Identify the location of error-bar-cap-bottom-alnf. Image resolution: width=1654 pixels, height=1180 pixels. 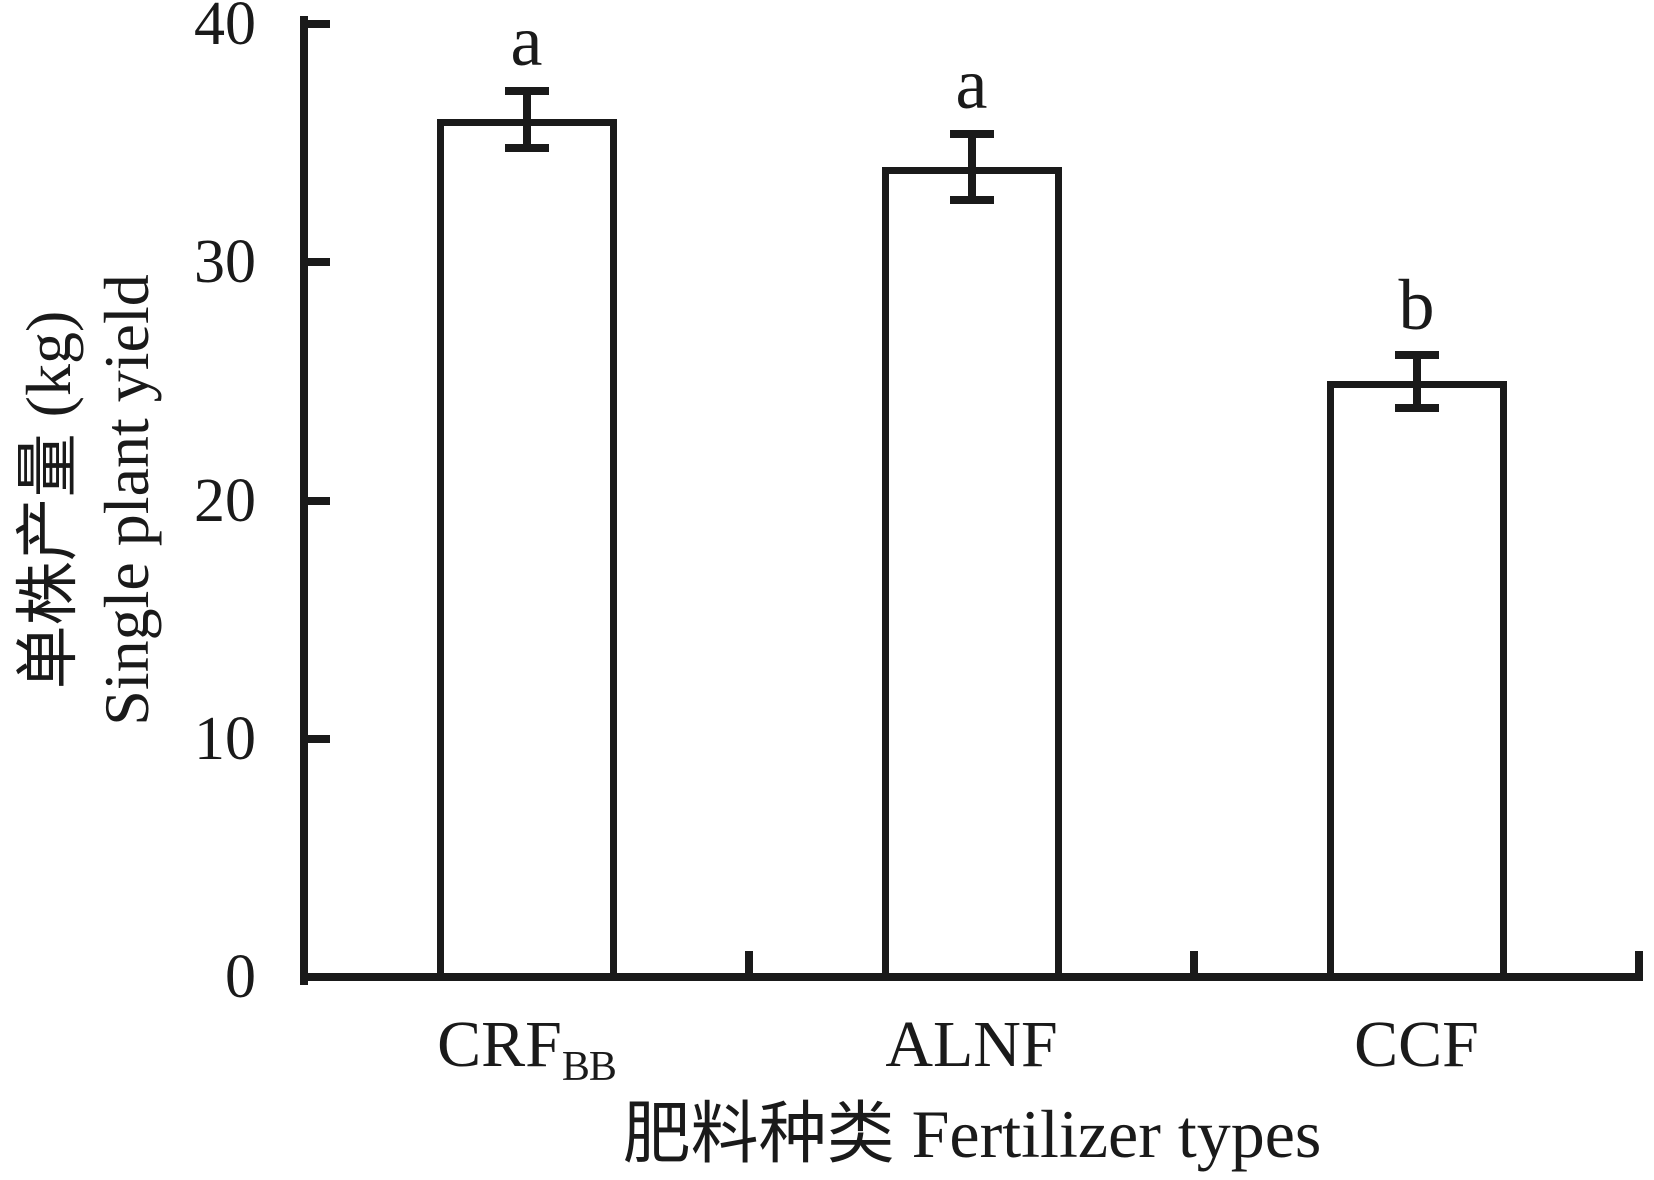
(971, 200).